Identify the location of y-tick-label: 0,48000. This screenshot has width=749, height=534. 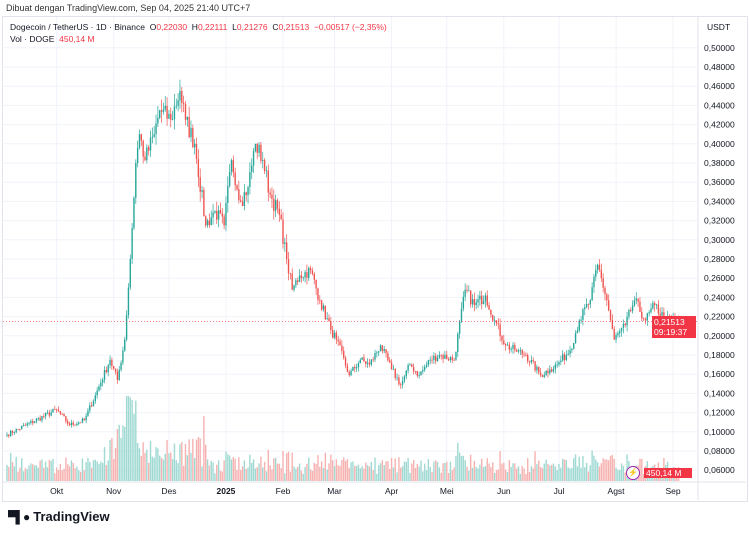
(719, 67).